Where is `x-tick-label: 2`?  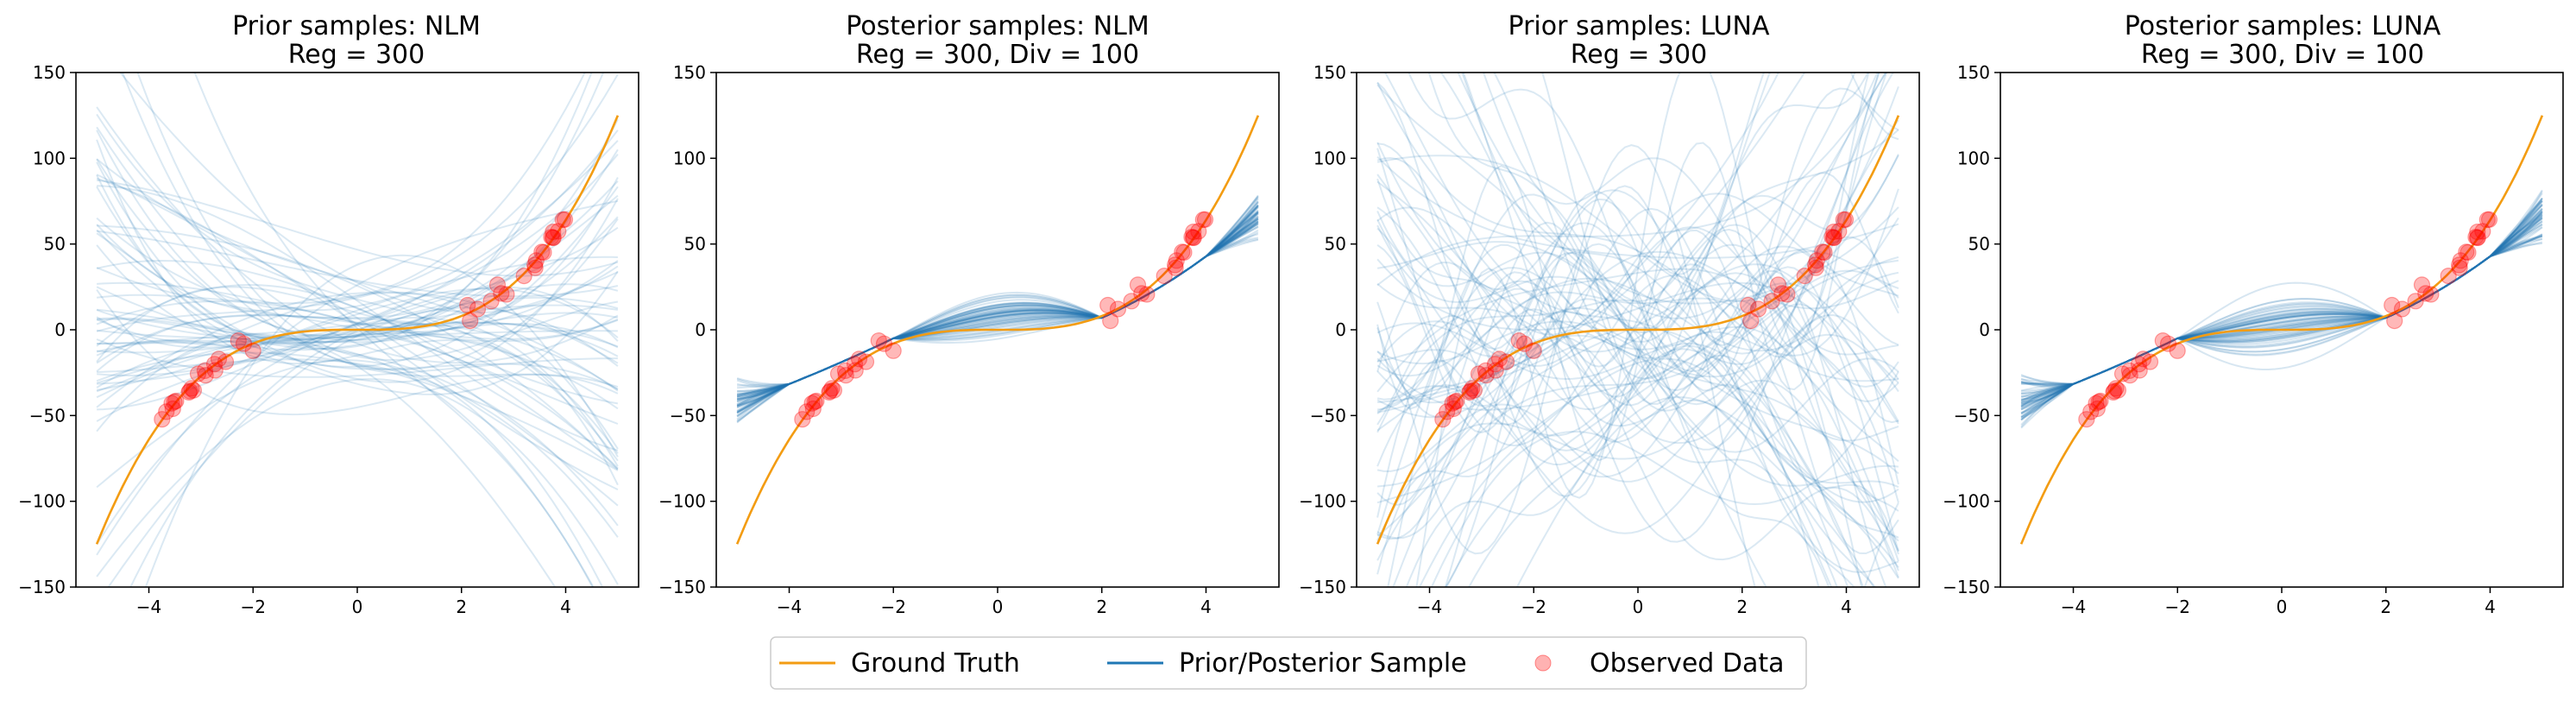
x-tick-label: 2 is located at coordinates (2385, 607).